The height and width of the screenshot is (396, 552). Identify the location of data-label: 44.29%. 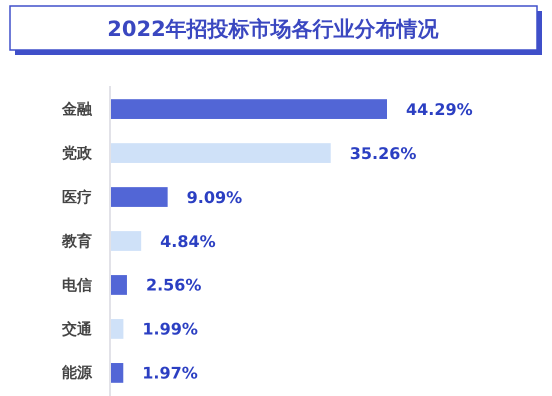
(439, 109).